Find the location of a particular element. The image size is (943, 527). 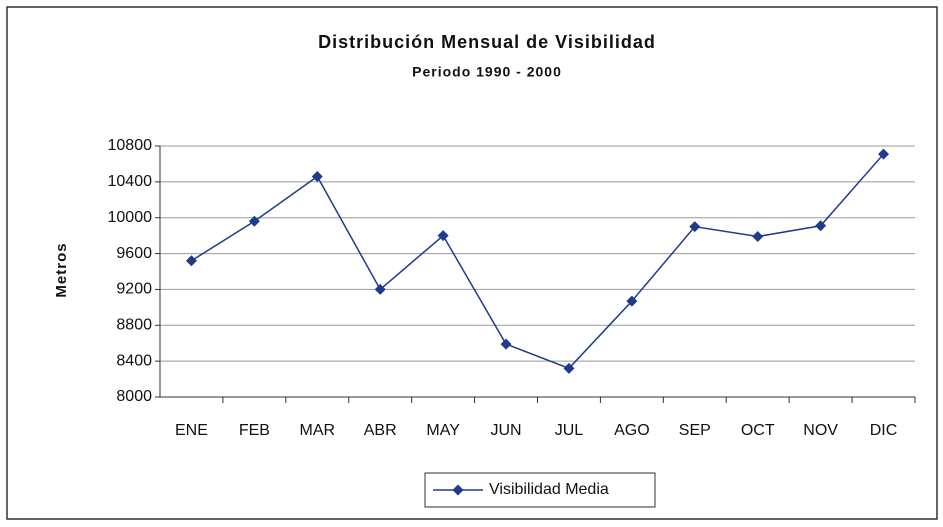

y-tick-label: 9200 is located at coordinates (134, 289).